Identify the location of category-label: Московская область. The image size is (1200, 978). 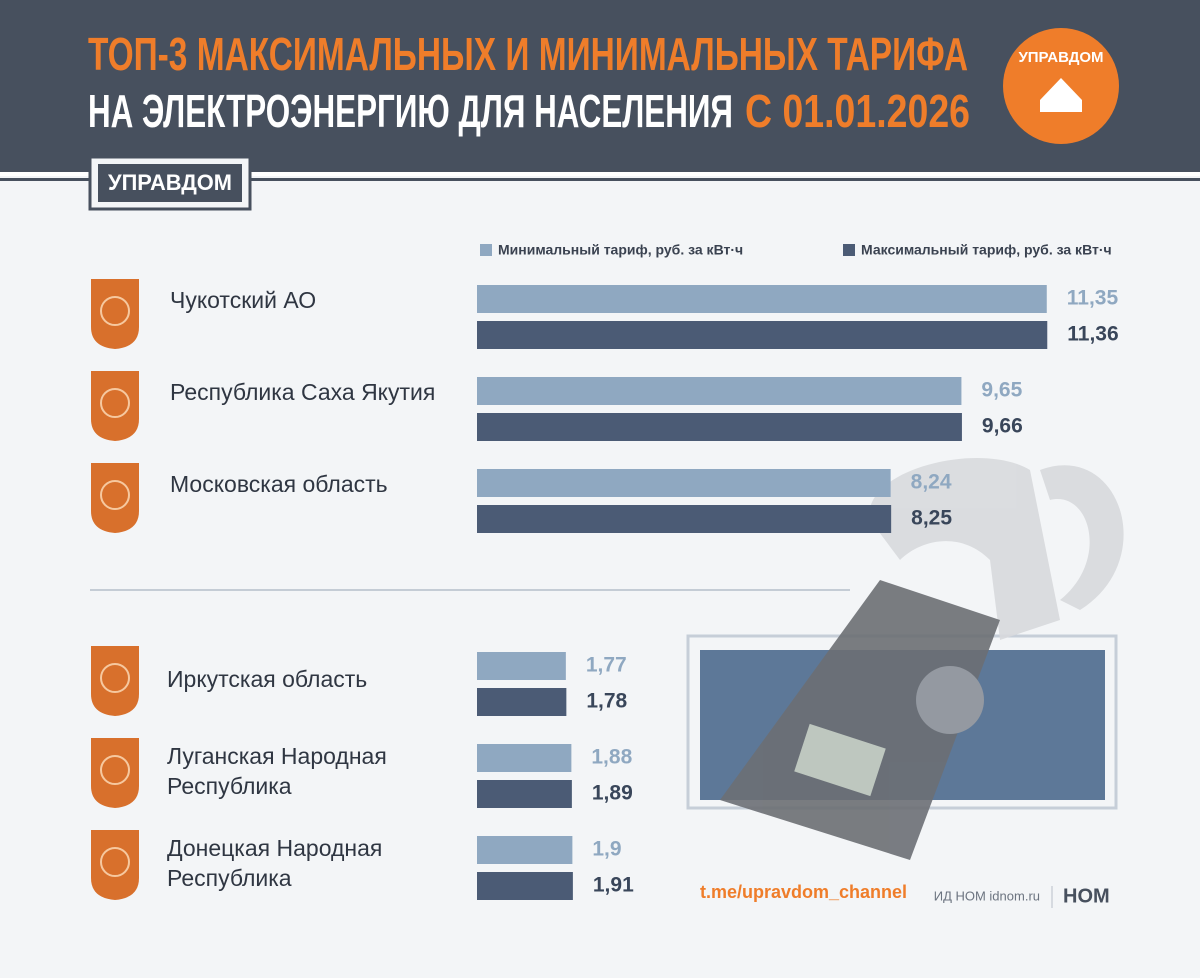
(279, 484).